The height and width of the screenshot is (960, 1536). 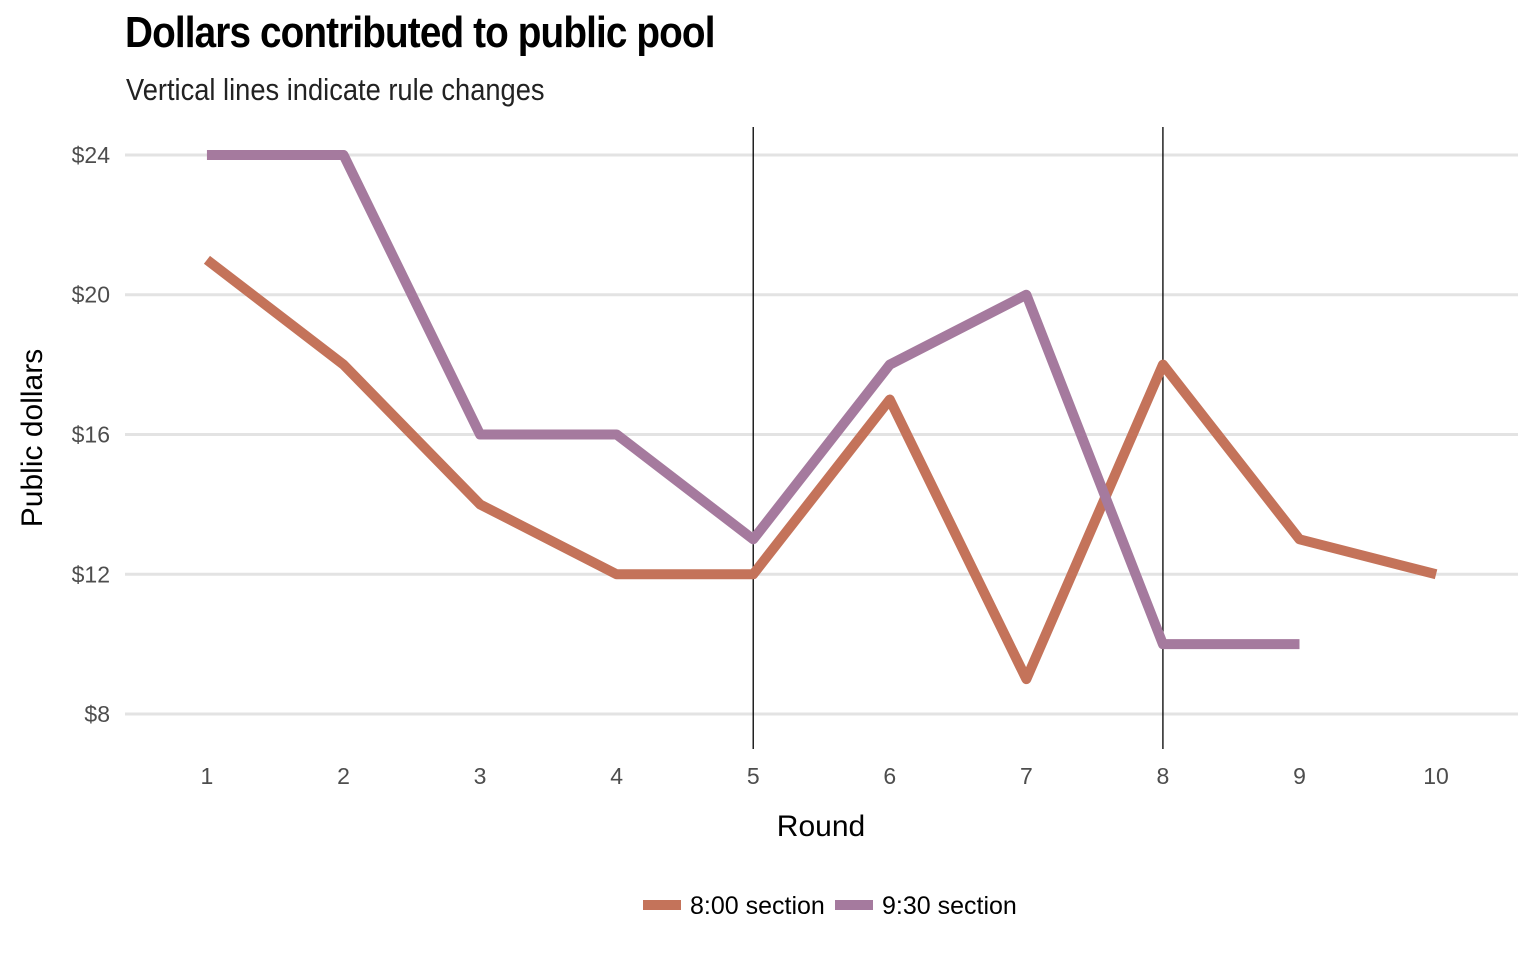 I want to click on x-tick-label: 2, so click(x=343, y=776).